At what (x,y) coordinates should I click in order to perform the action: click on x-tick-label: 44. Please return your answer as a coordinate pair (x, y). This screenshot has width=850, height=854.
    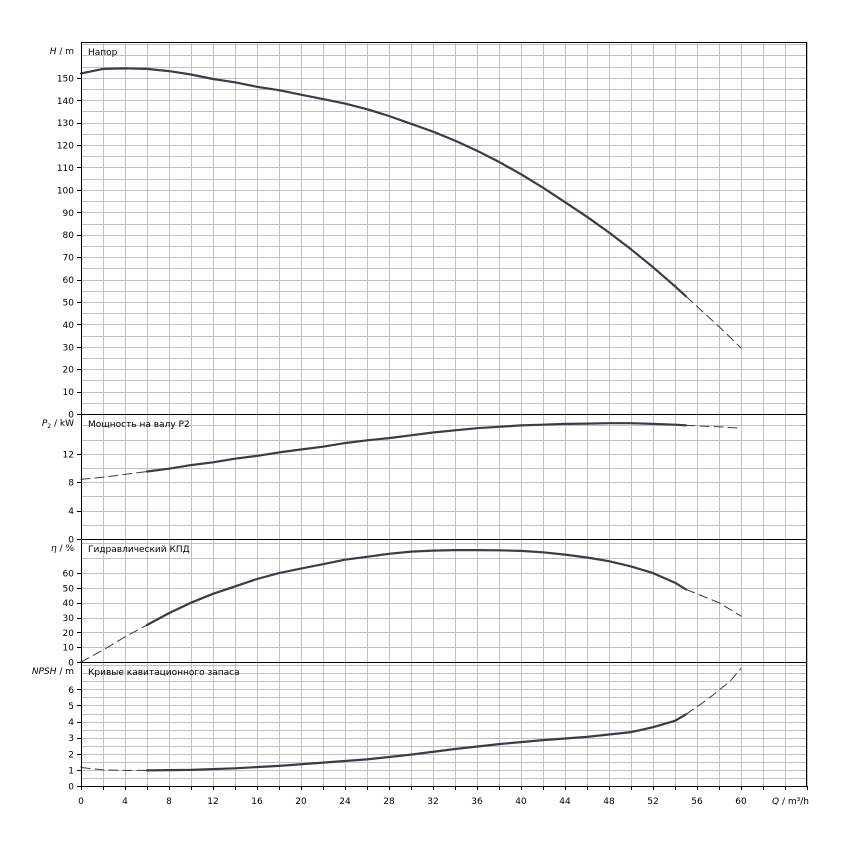
    Looking at the image, I should click on (565, 802).